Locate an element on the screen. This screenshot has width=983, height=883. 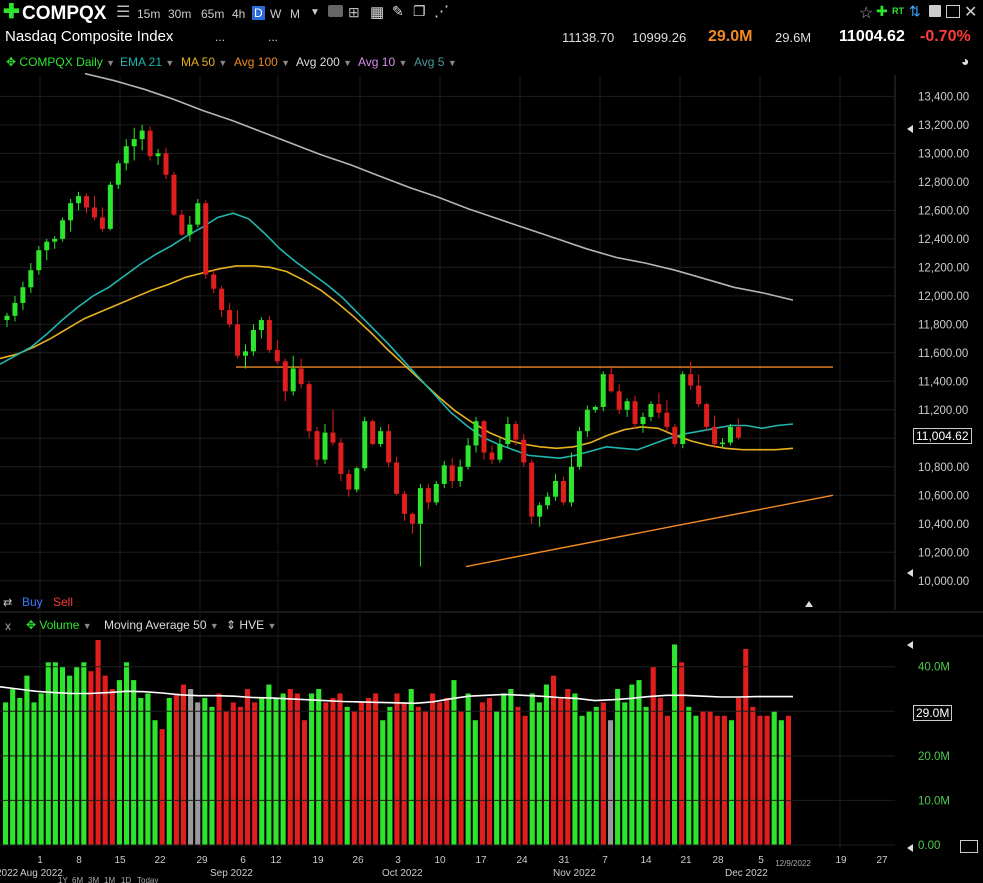
last-price: 11004.62 is located at coordinates (872, 36).